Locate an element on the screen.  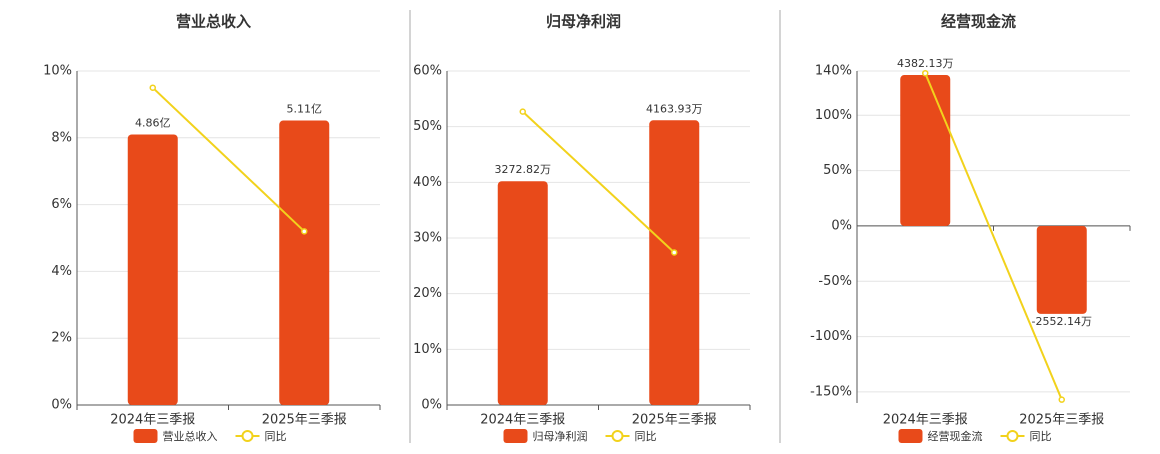
legend-label: 经营现金流 is located at coordinates (955, 436).